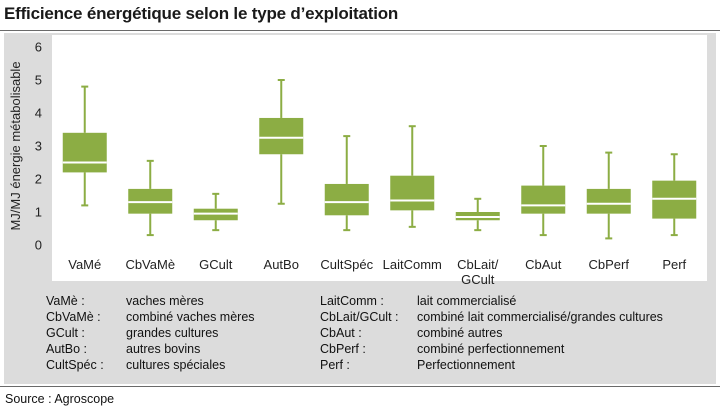  What do you see at coordinates (60, 399) in the screenshot?
I see `source-note: Source : Agroscope` at bounding box center [60, 399].